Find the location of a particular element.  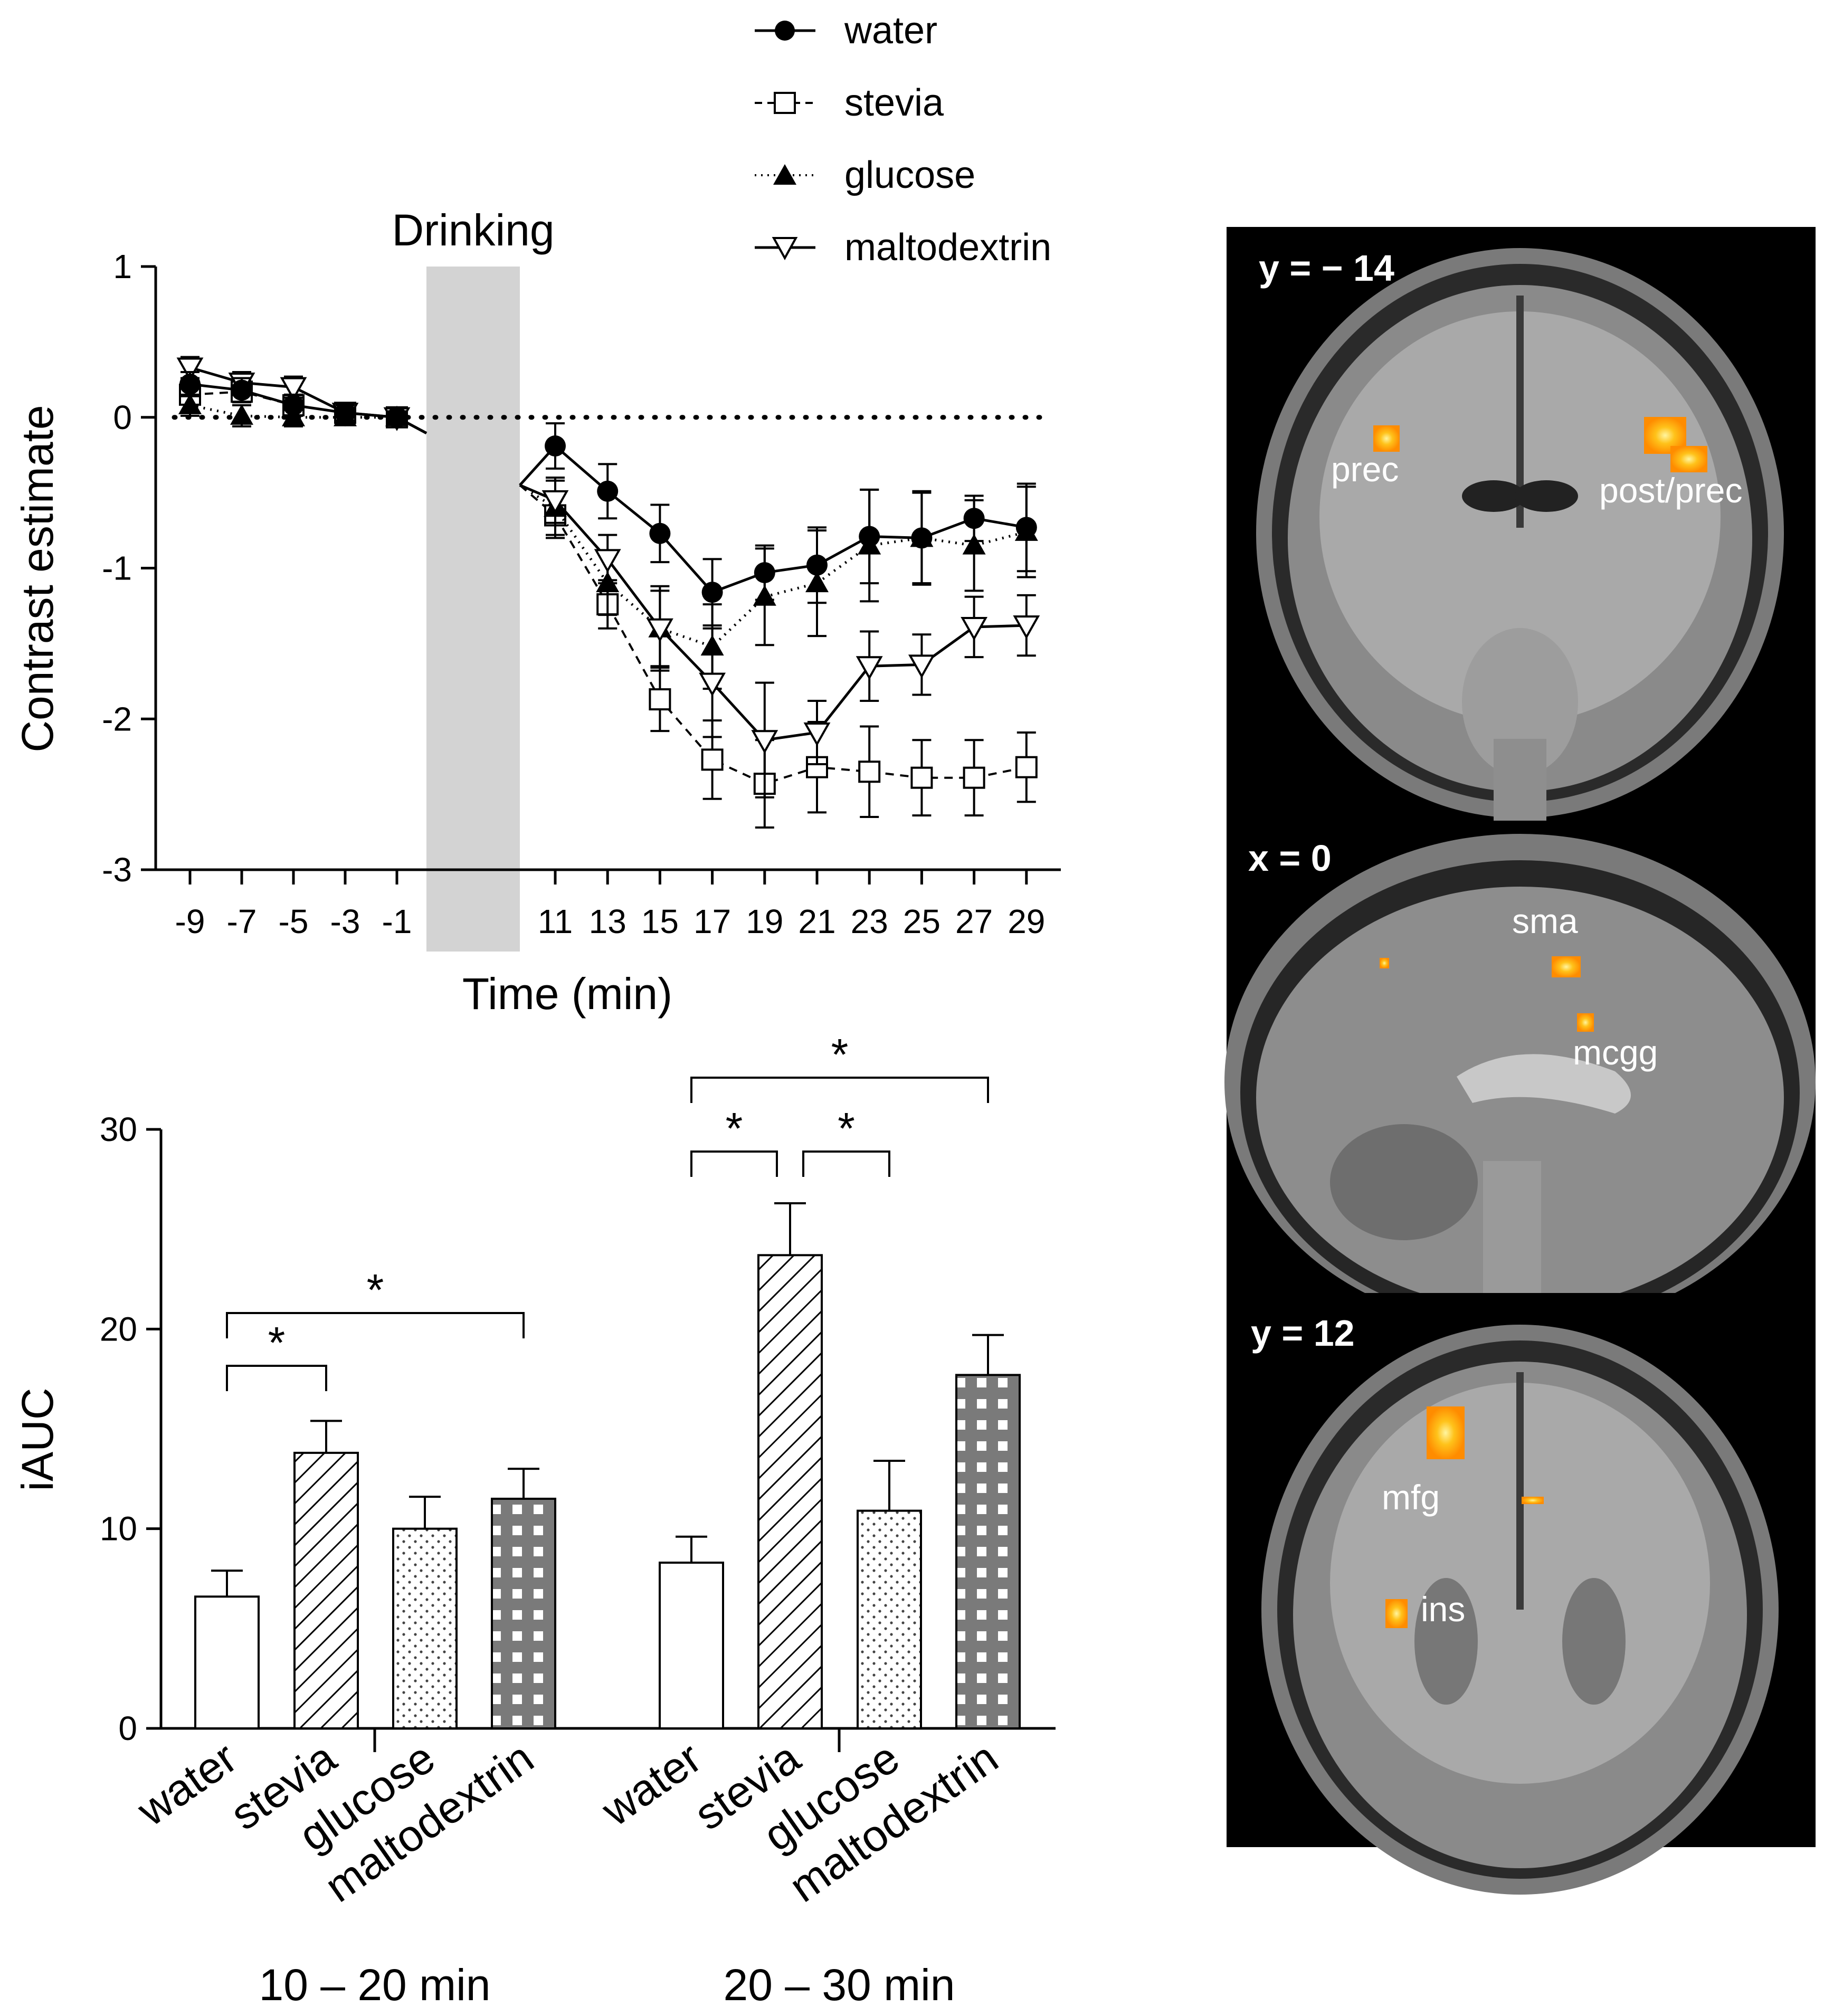

y-axis-label: Contrast estimate is located at coordinates (37, 578).